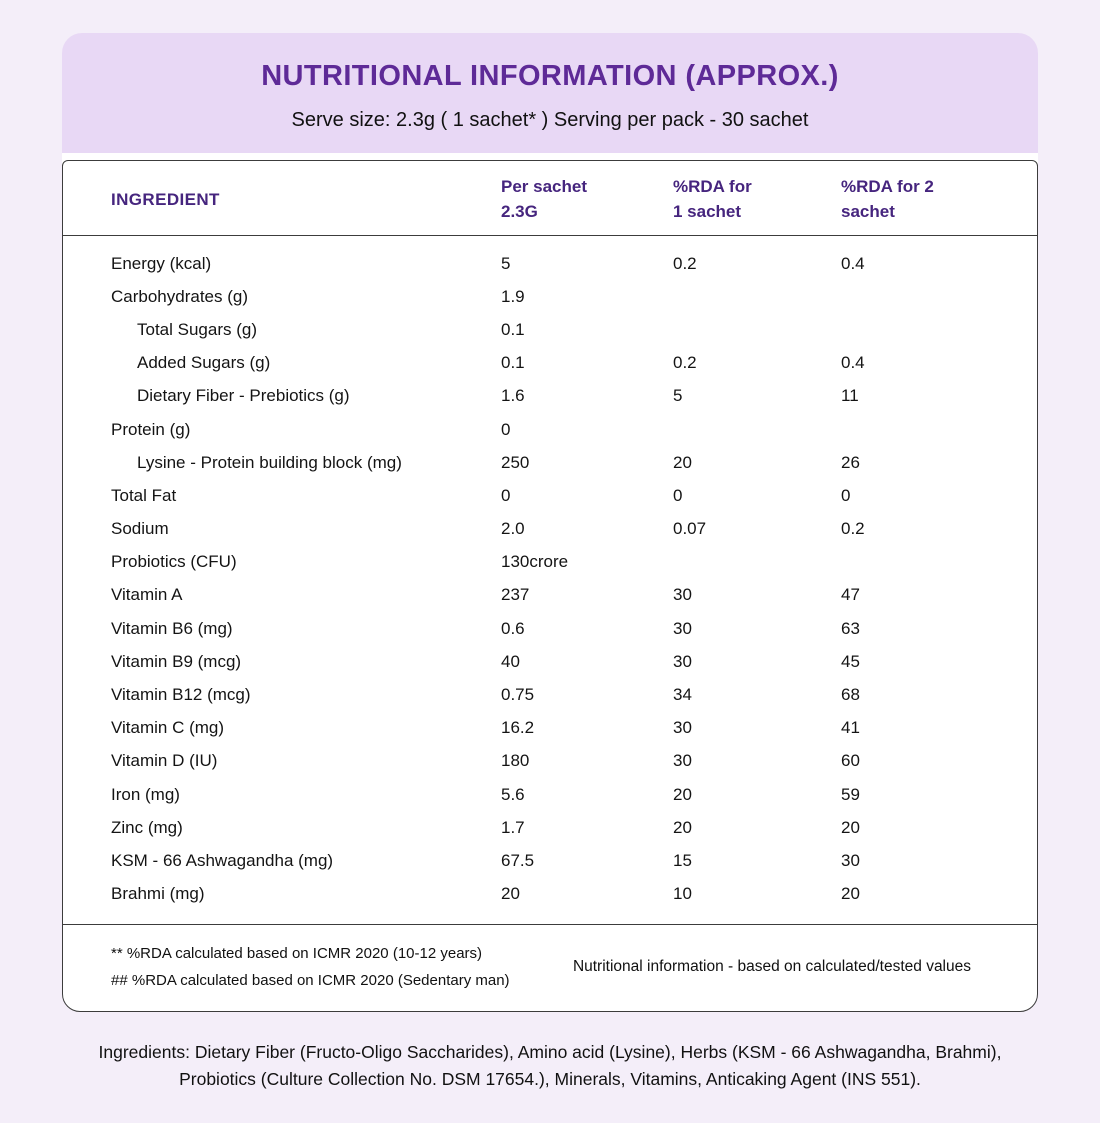 The image size is (1100, 1123). I want to click on ingredient-name: Lysine - Protein building block (mg), so click(269, 462).